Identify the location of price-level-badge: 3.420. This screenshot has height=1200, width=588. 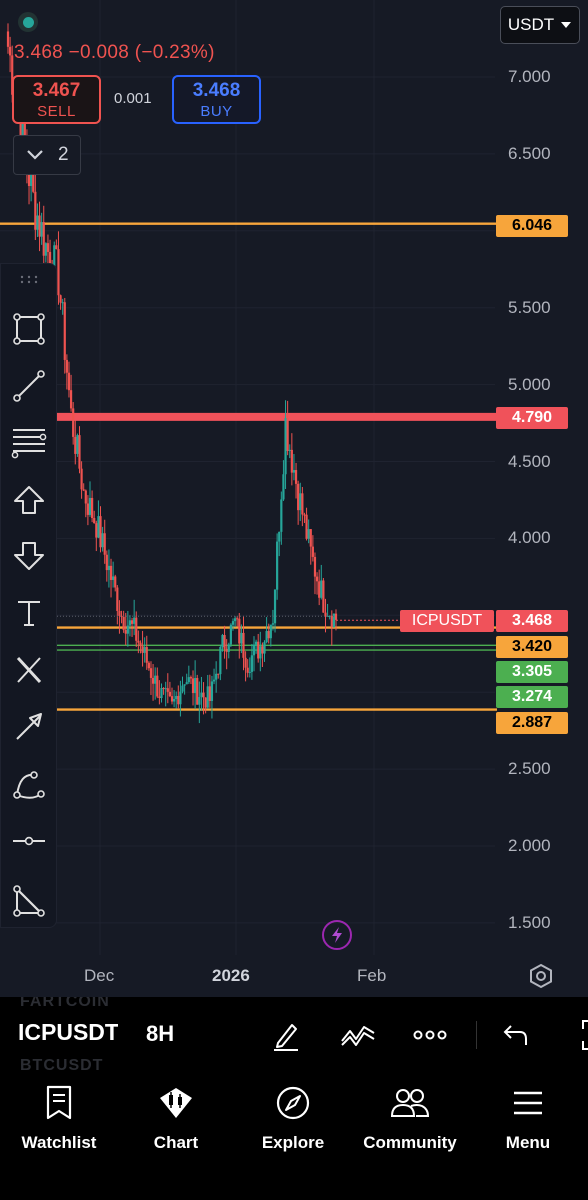
(532, 647).